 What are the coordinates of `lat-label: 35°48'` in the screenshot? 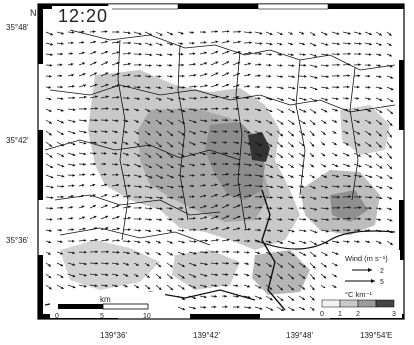 It's located at (17, 27).